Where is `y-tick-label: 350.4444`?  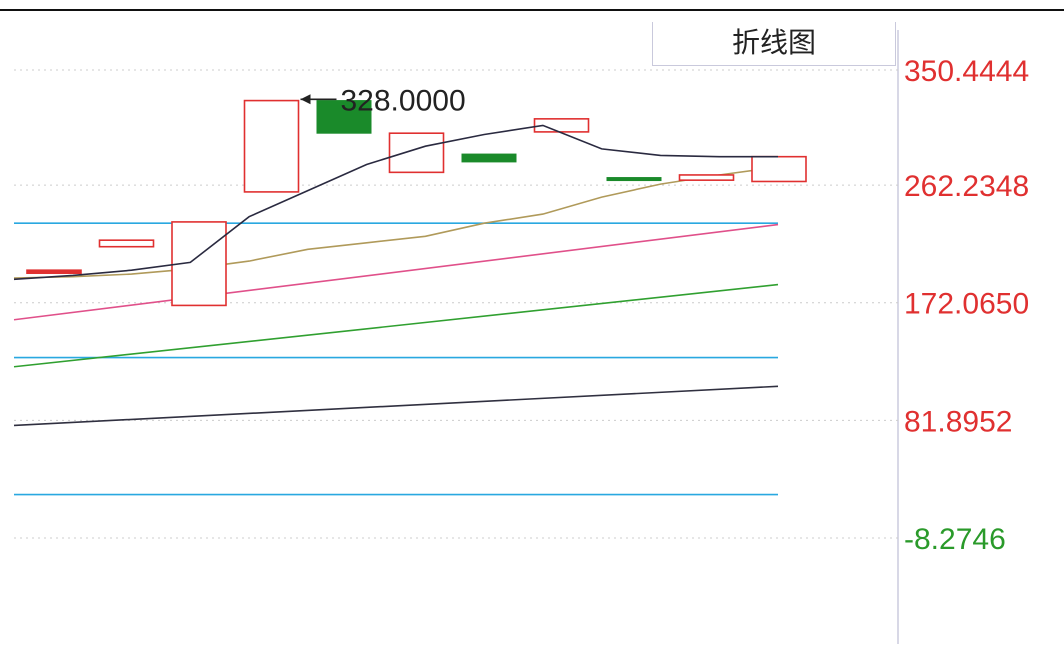
y-tick-label: 350.4444 is located at coordinates (966, 71).